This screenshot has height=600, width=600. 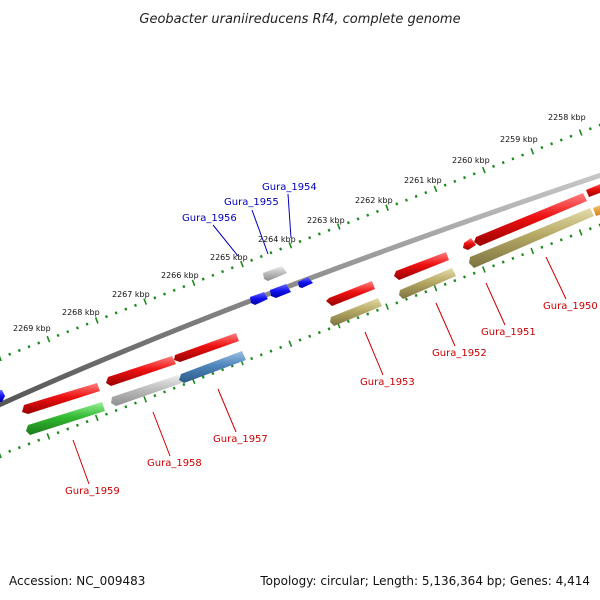 What do you see at coordinates (570, 306) in the screenshot?
I see `gene-label: Gura_1950` at bounding box center [570, 306].